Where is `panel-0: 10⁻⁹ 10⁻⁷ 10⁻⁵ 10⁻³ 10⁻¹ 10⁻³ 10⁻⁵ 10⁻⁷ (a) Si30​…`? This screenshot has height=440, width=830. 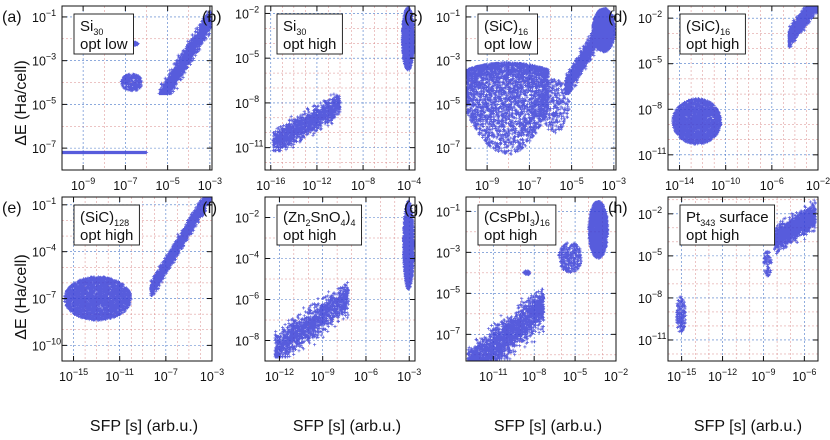 panel-0: 10⁻⁹ 10⁻⁷ 10⁻⁵ 10⁻³ 10⁻¹ 10⁻³ 10⁻⁵ 10⁻⁷ (a) Si30​… is located at coordinates (112, 99).